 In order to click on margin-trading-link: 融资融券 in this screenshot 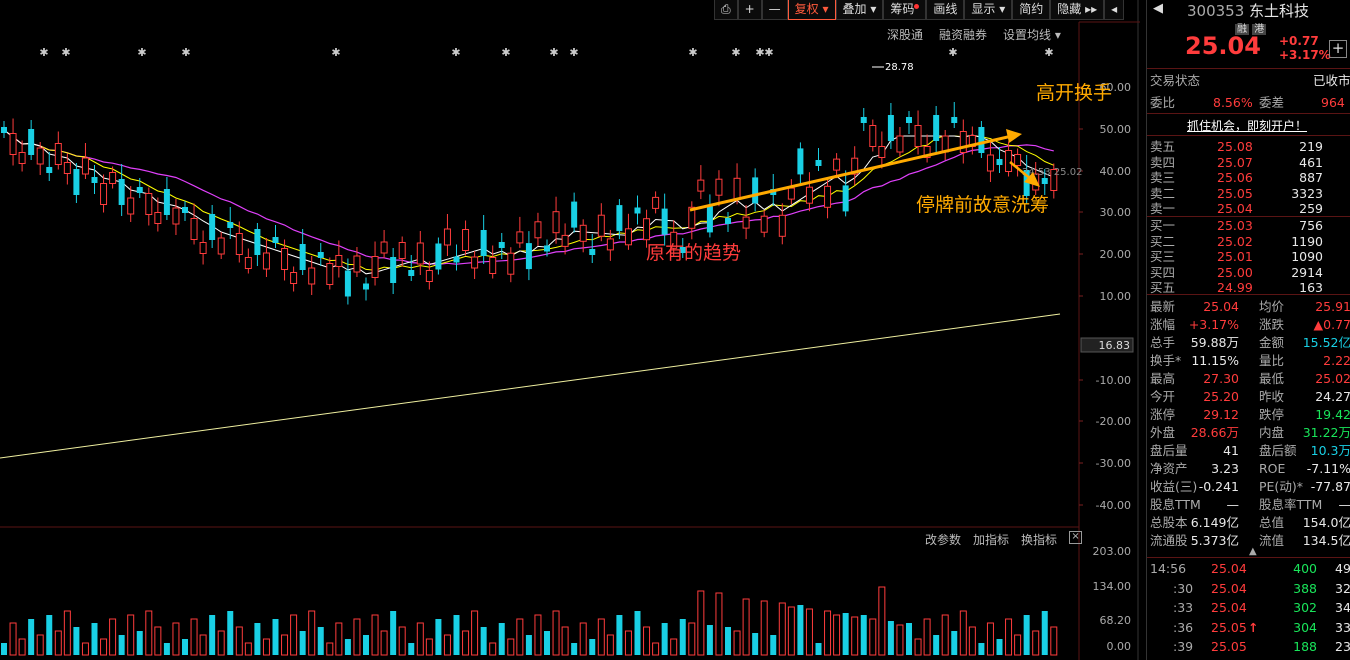, I will do `click(963, 35)`.